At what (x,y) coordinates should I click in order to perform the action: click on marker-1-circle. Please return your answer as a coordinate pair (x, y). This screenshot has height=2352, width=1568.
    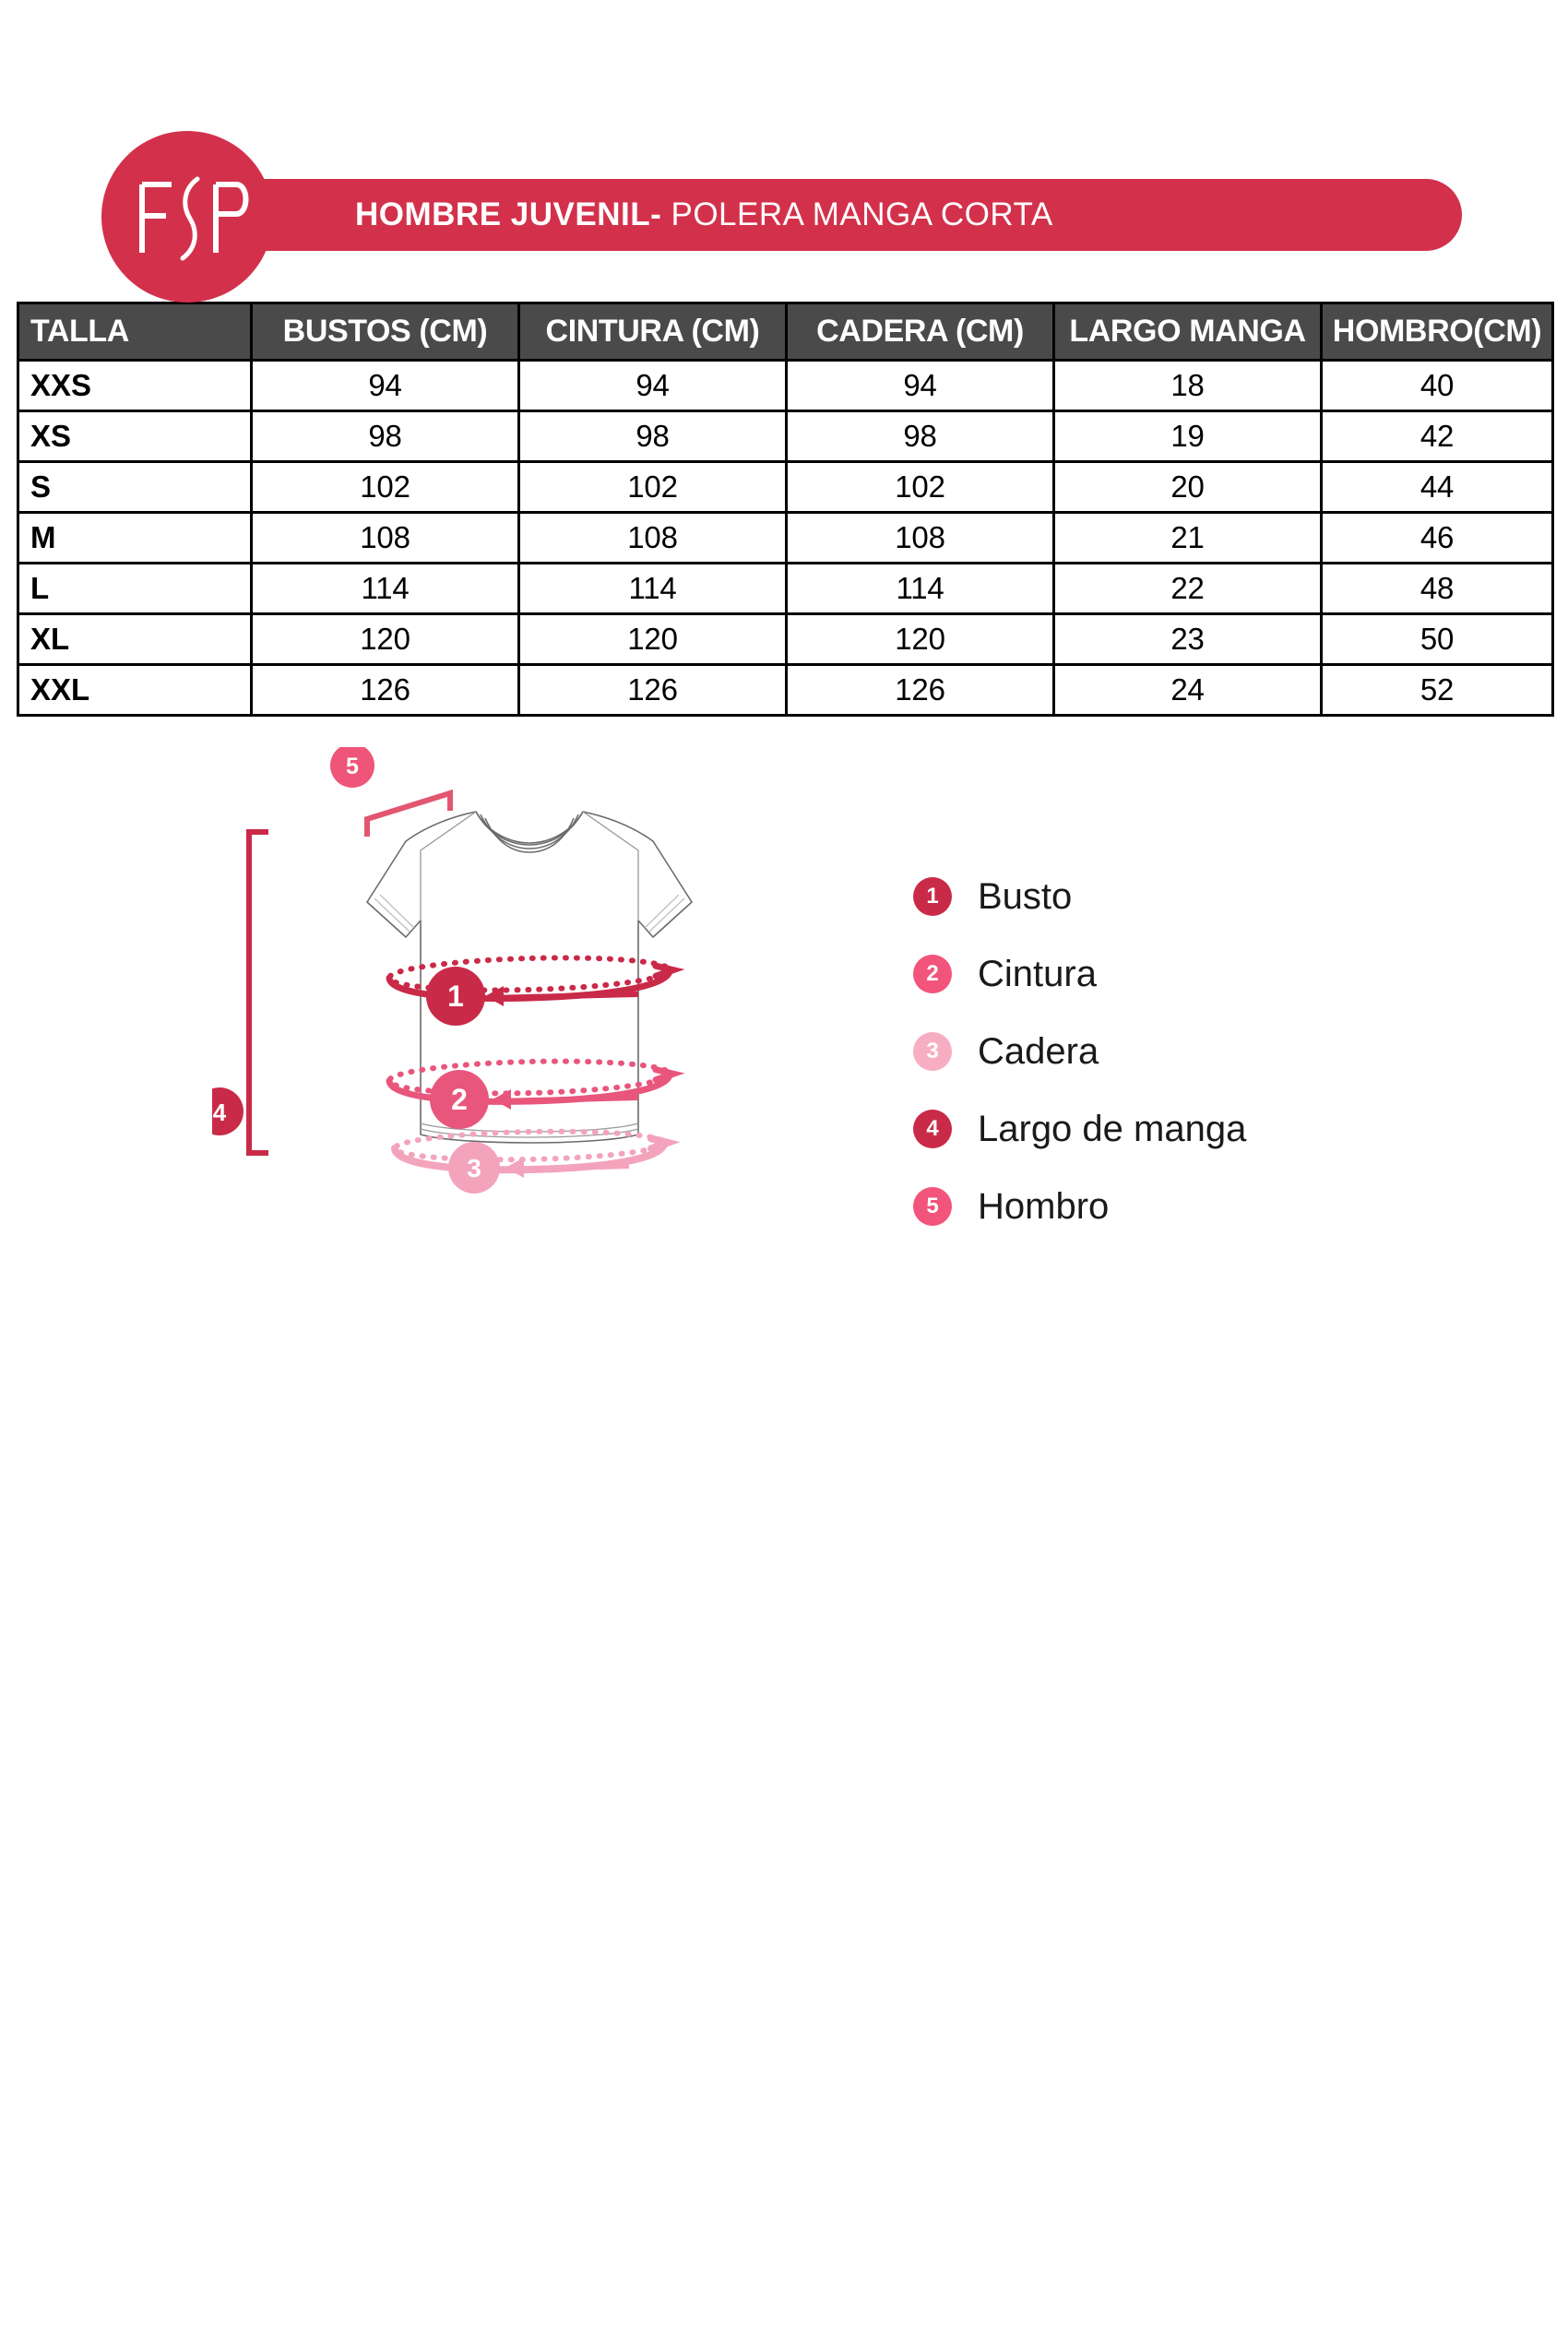
    Looking at the image, I should click on (455, 996).